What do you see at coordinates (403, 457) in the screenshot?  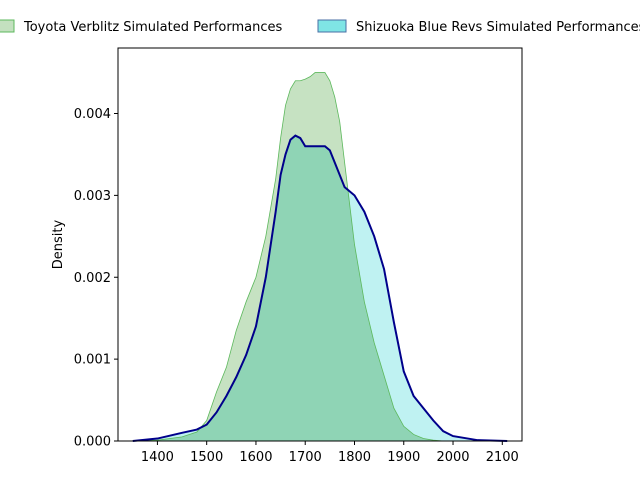 I see `x-tick-label: 1900` at bounding box center [403, 457].